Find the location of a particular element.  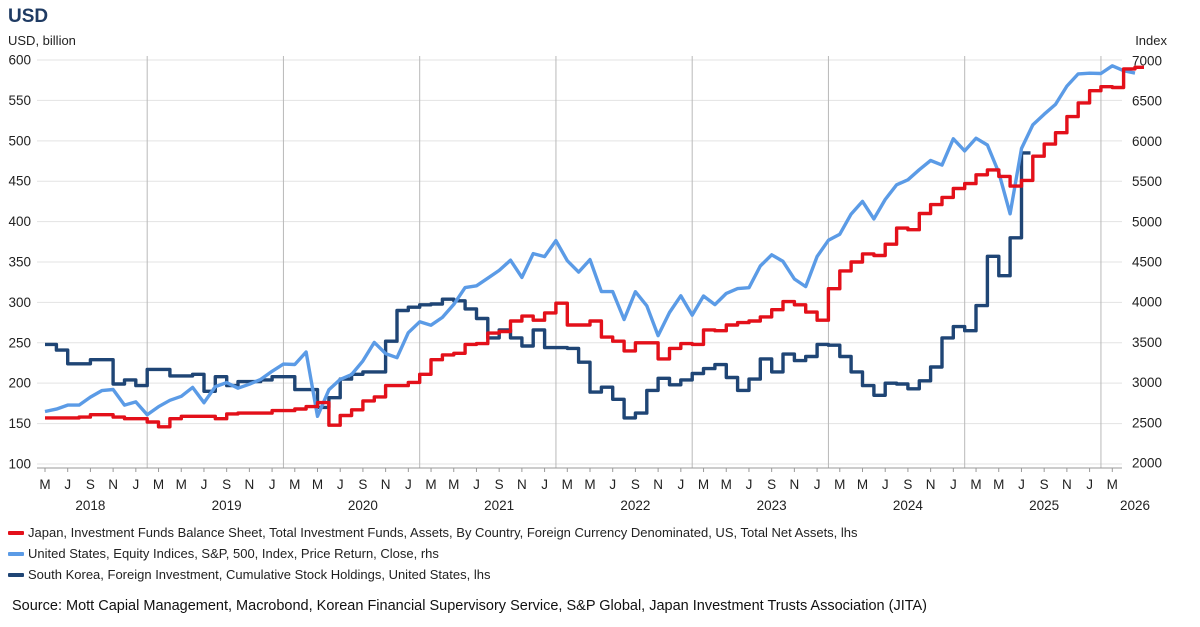

right-tick-label: 4000 is located at coordinates (1147, 302).